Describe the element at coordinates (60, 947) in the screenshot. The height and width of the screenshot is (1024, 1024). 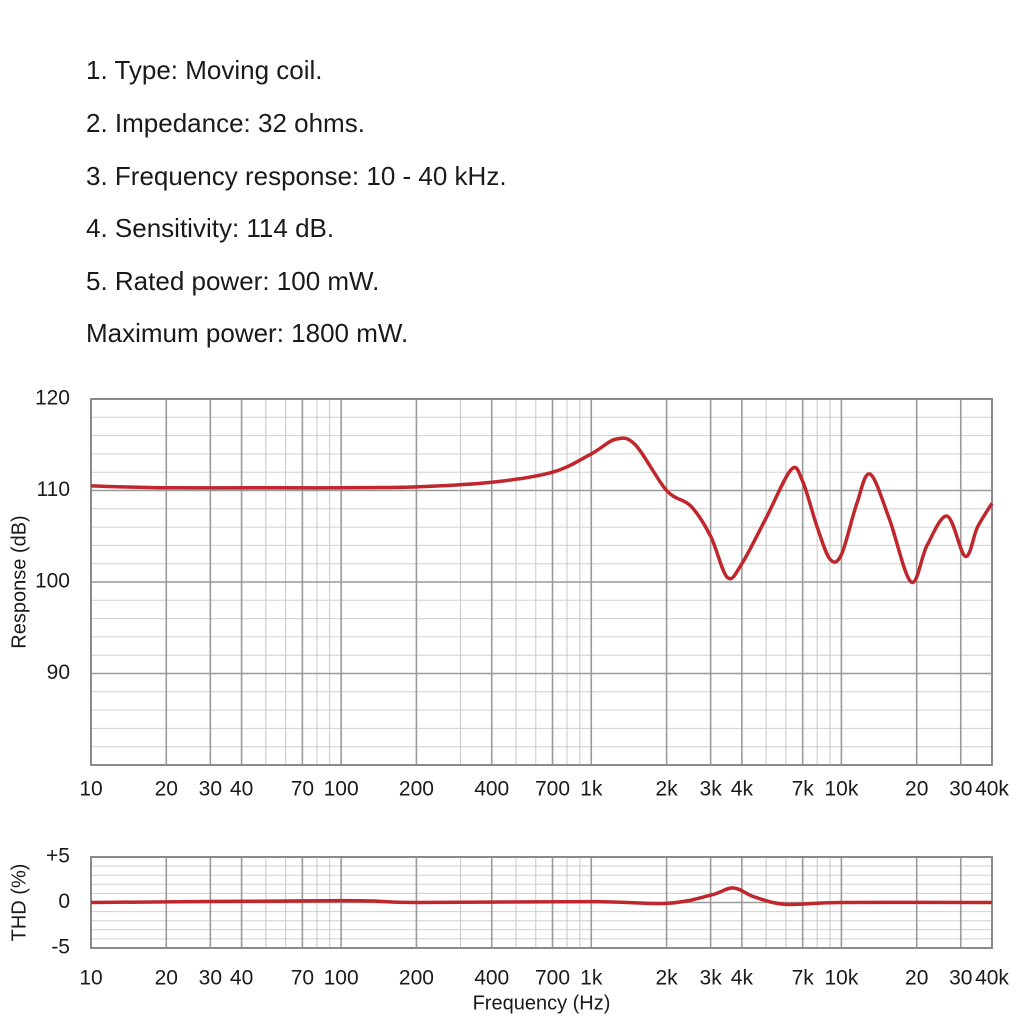
I see `y-tick-label: -5` at that location.